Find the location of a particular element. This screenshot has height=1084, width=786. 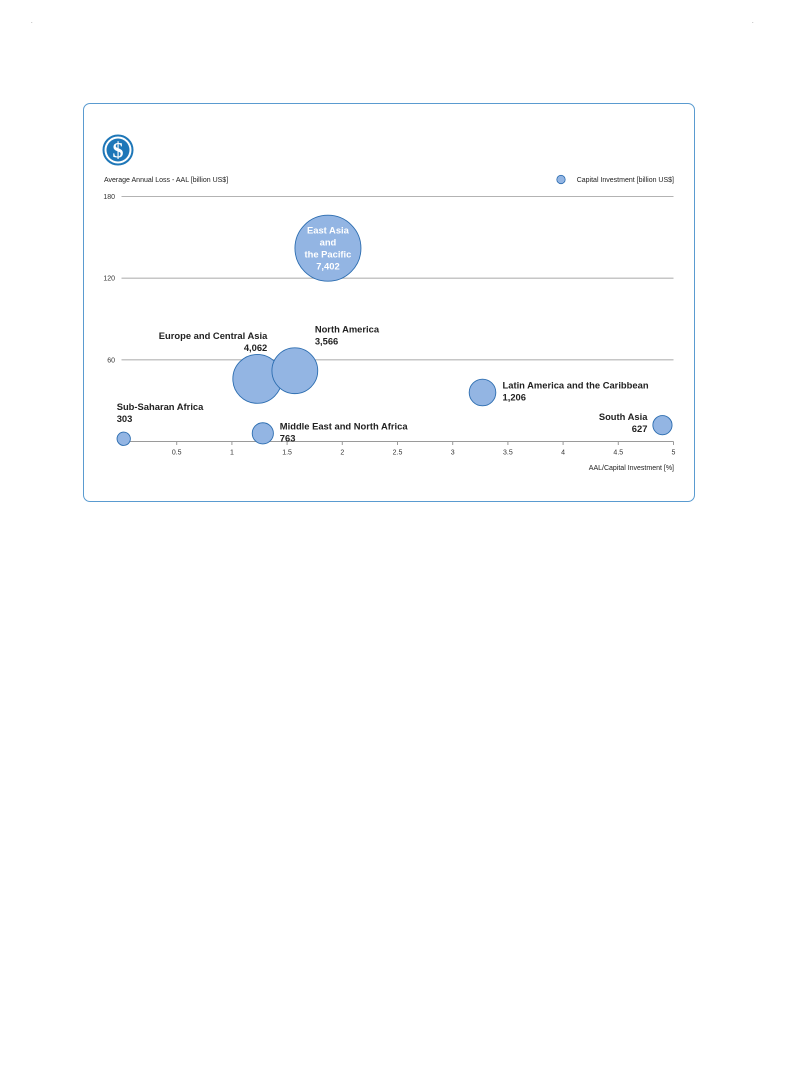

x-tick-label: 5 is located at coordinates (674, 453).